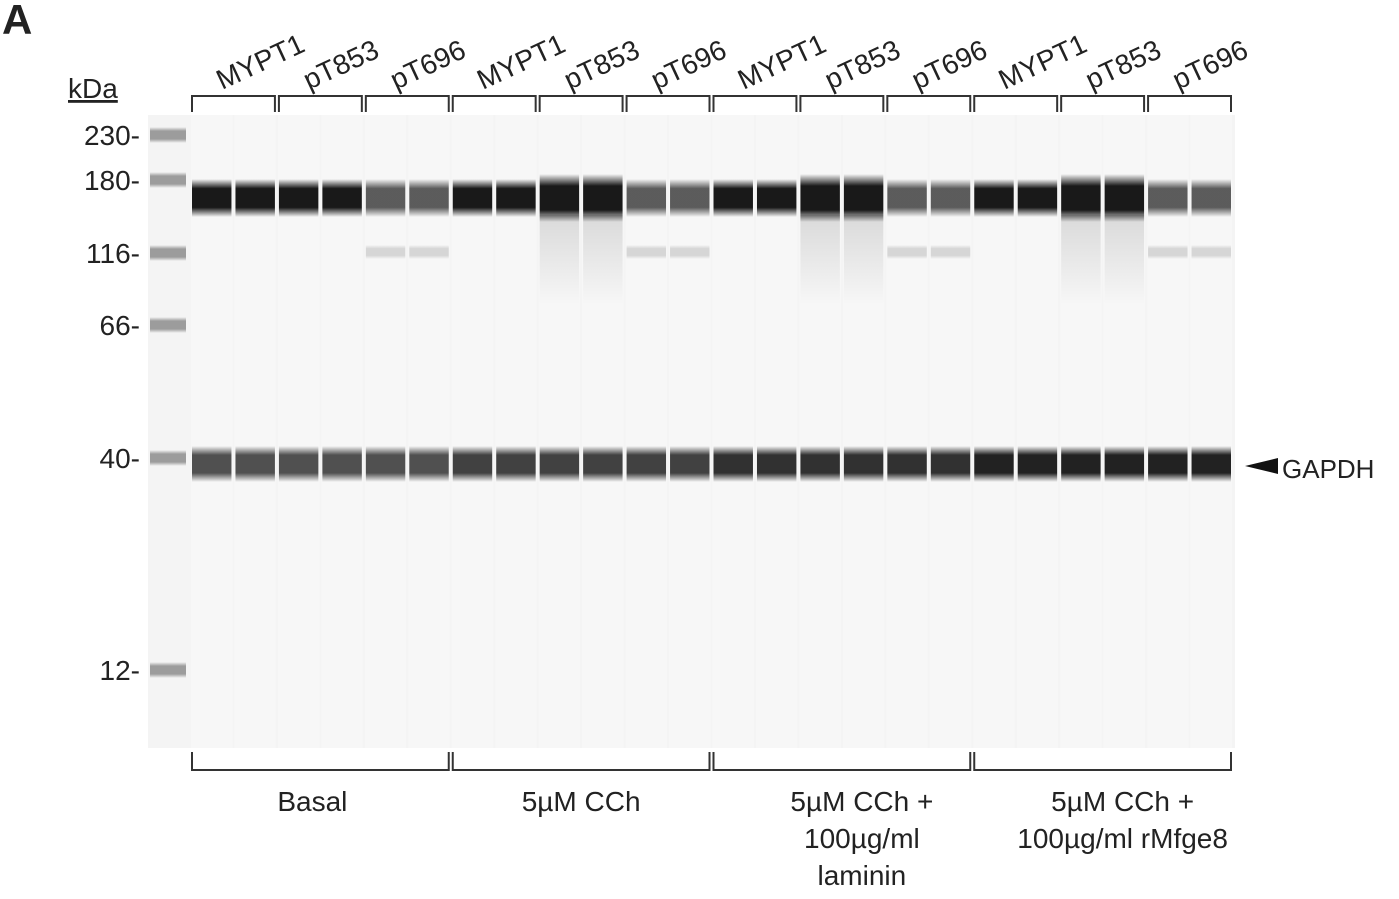 The height and width of the screenshot is (899, 1399). I want to click on group-label: 100µg/ml rMfge8, so click(1122, 838).